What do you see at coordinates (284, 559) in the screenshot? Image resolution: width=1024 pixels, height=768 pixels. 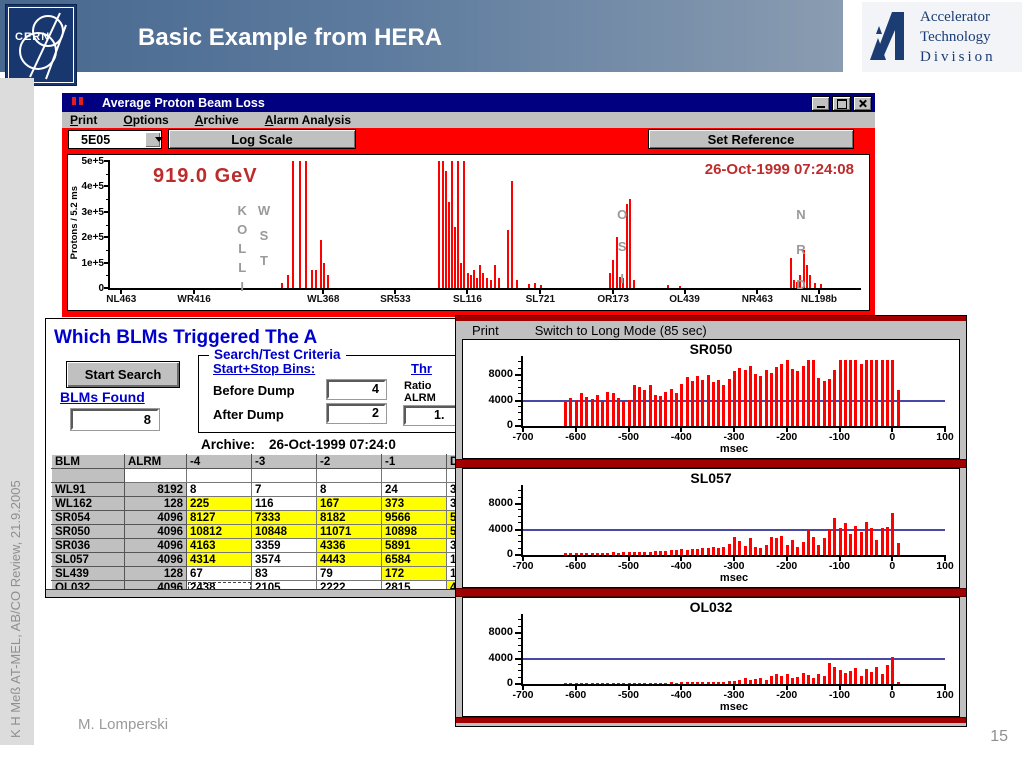 I see `value-cell: 3574` at bounding box center [284, 559].